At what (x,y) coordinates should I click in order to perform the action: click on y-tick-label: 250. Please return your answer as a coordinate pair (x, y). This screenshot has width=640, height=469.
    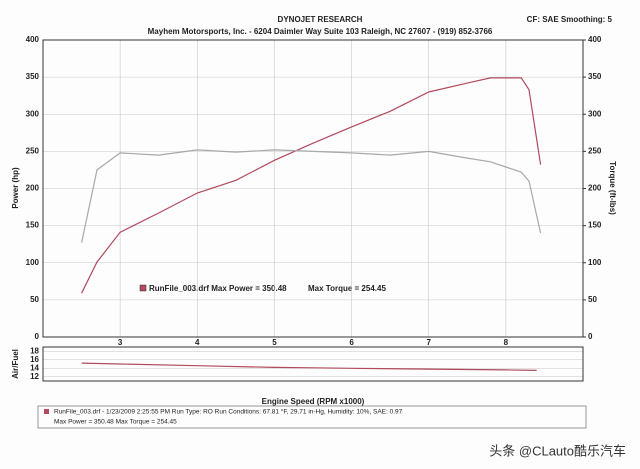
    Looking at the image, I should click on (33, 150).